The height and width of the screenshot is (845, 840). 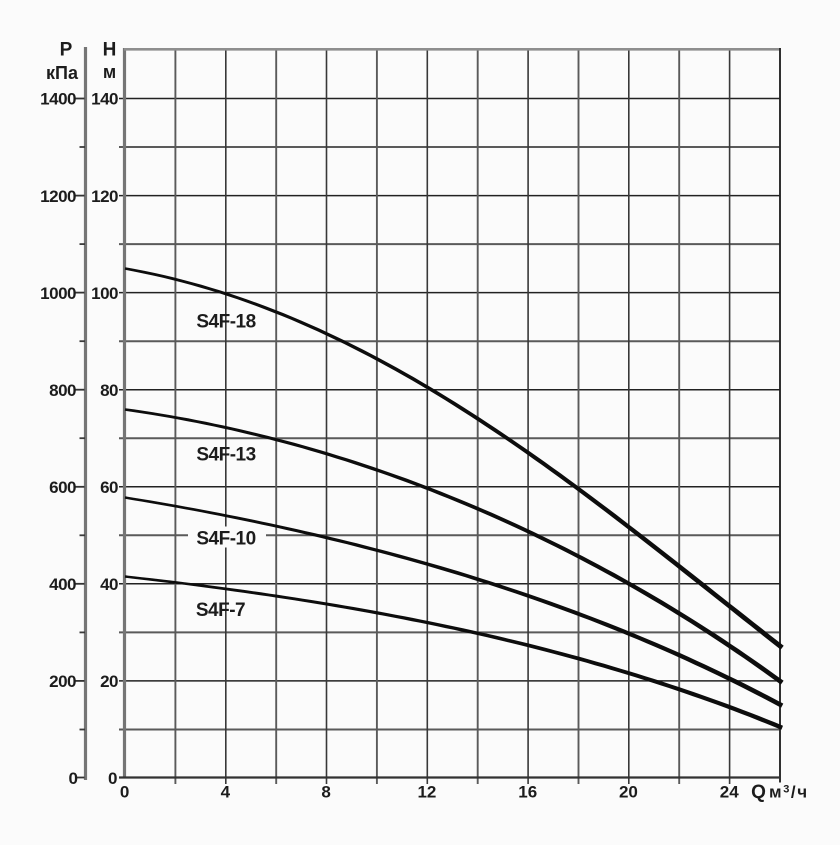 What do you see at coordinates (58, 293) in the screenshot?
I see `svg-text: 1000` at bounding box center [58, 293].